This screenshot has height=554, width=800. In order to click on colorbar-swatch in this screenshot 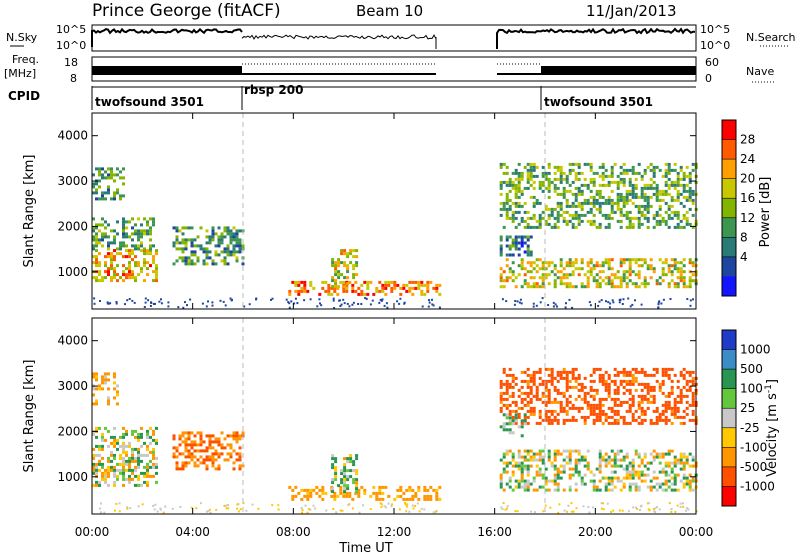, I will do `click(729, 457)`.